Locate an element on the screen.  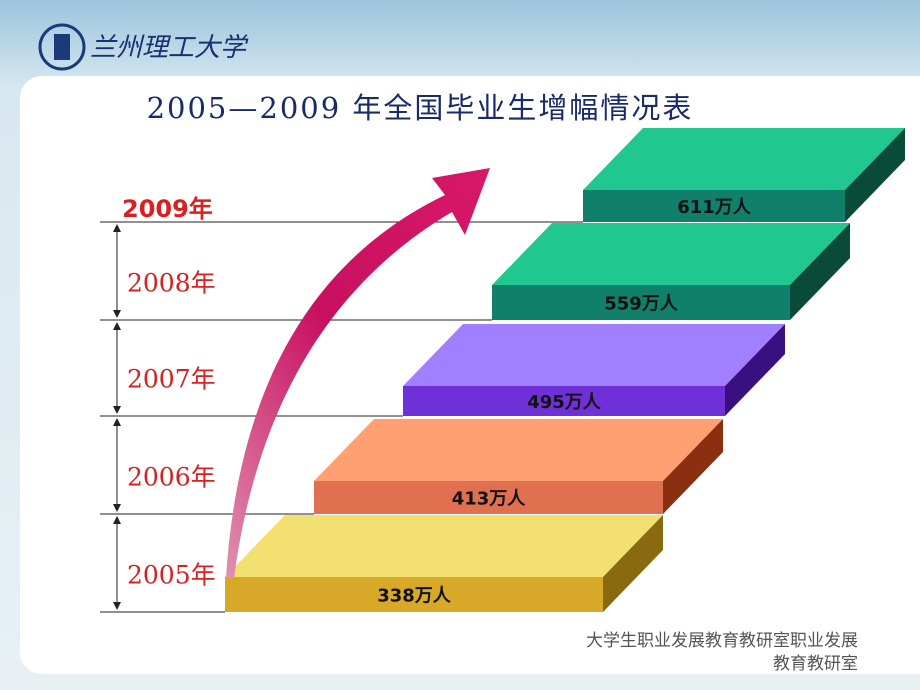
step-label: 495万人 is located at coordinates (564, 402).